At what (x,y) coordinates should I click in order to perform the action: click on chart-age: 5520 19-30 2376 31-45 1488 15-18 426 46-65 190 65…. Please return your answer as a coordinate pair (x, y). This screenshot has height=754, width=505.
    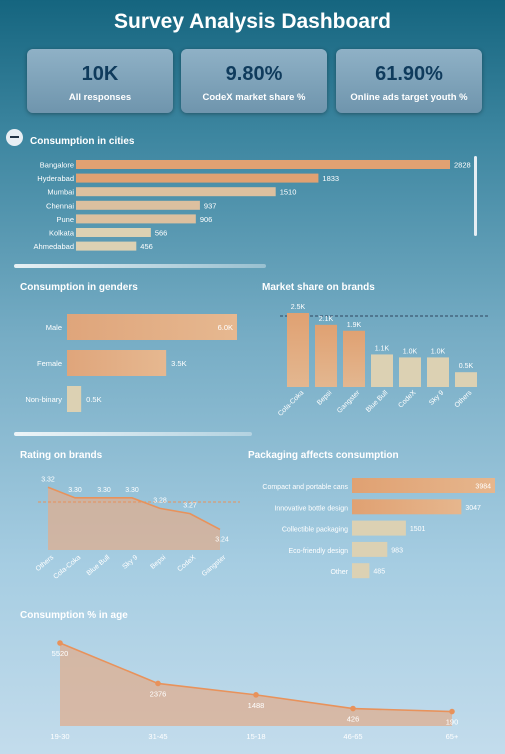
    Looking at the image, I should click on (254, 690).